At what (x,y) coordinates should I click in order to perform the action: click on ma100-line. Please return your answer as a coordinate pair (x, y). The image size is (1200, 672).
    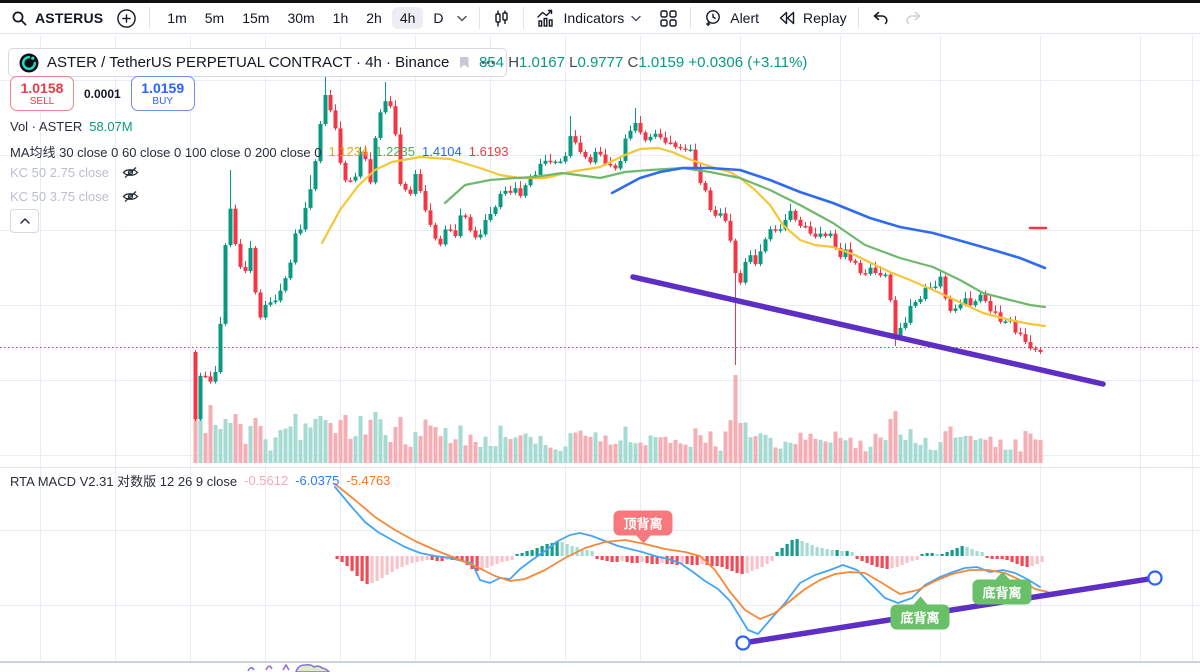
    Looking at the image, I should click on (828, 218).